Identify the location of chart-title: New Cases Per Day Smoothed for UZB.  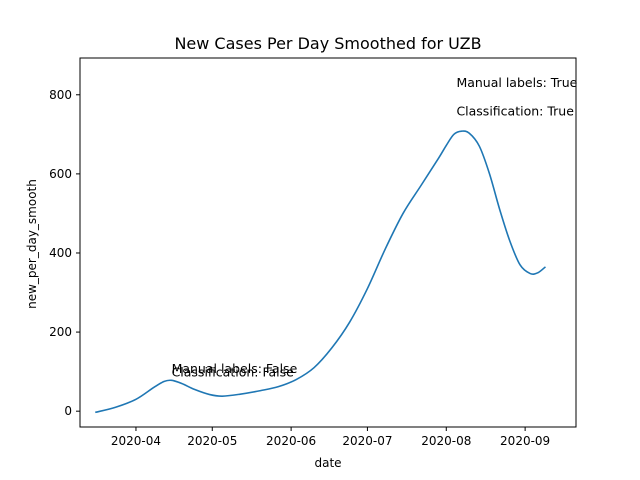
(327, 43).